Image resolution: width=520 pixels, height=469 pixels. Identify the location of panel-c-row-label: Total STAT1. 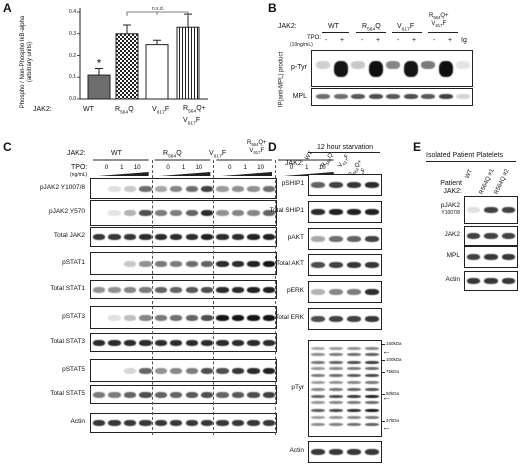
(67, 288).